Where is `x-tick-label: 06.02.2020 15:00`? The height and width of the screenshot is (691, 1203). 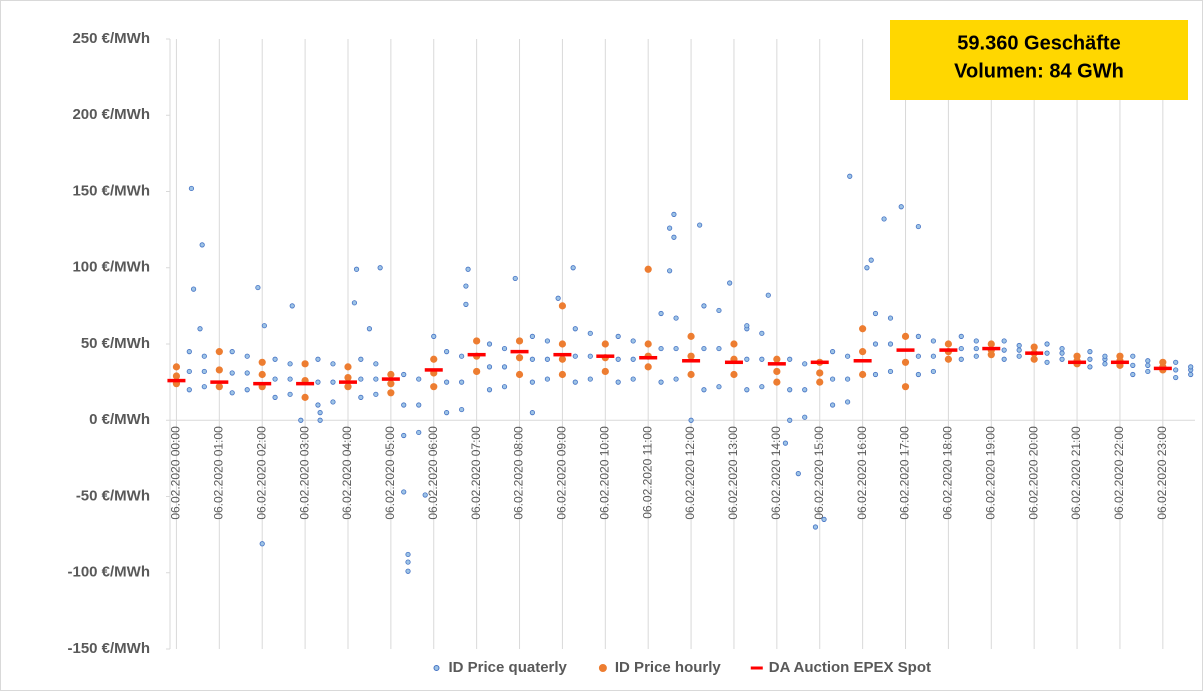
x-tick-label: 06.02.2020 15:00 is located at coordinates (819, 473).